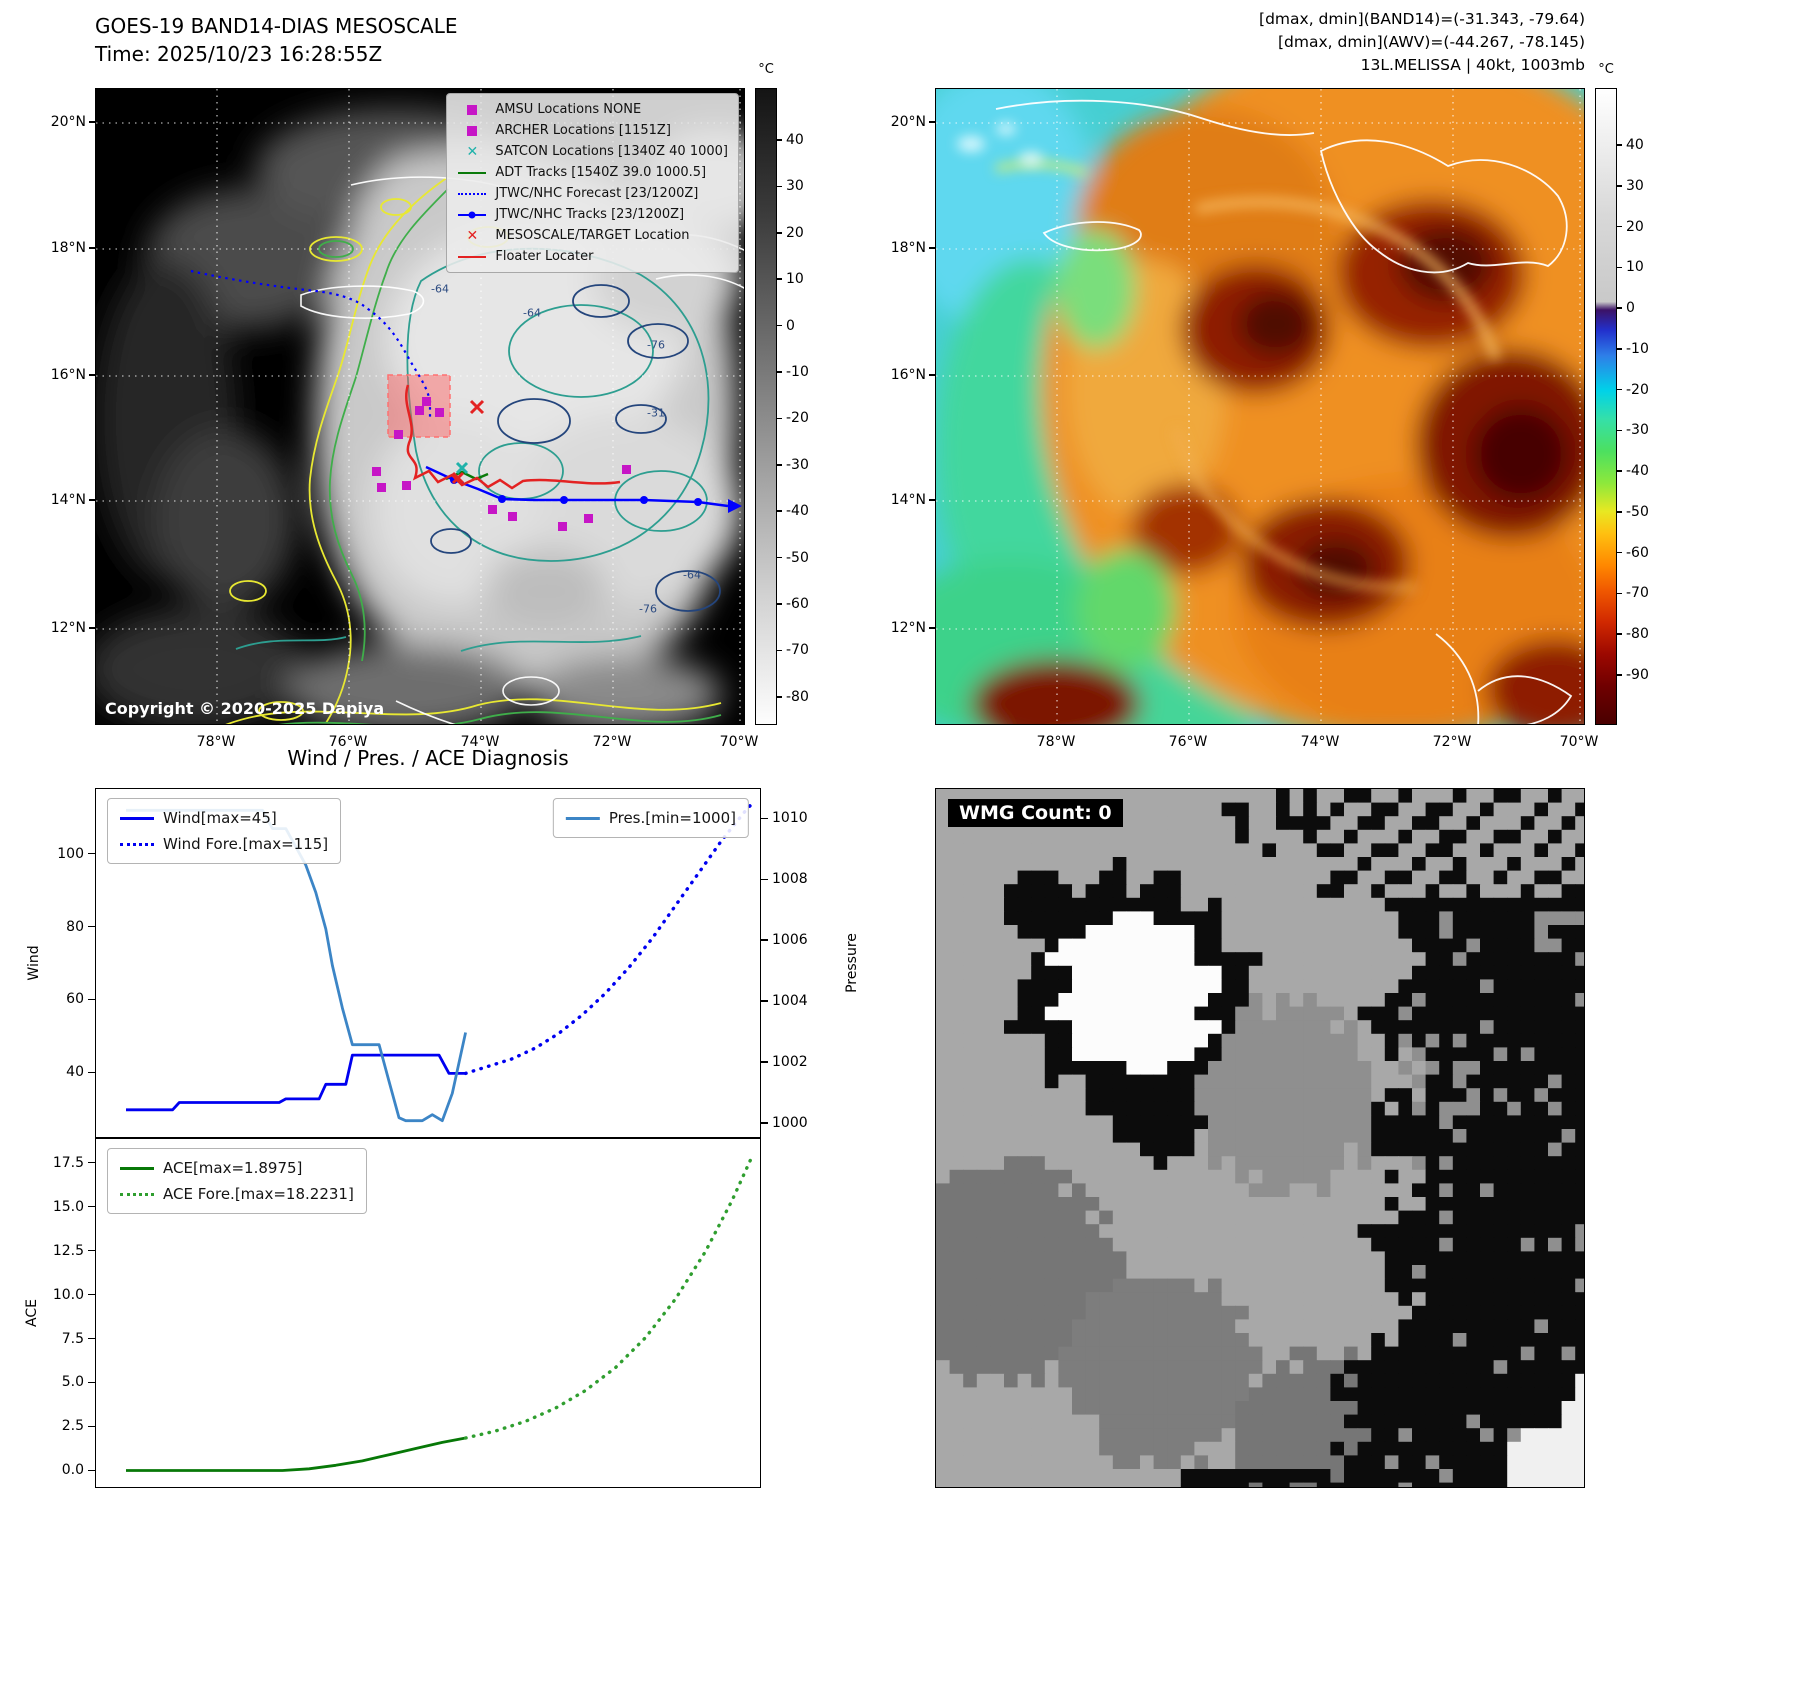  I want to click on legend-item: JTWC/NHC Forecast [23/1200Z], so click(592, 193).